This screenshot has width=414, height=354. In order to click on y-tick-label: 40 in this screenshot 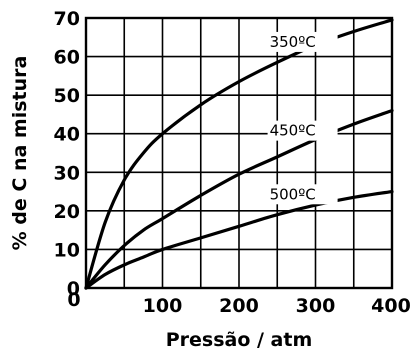, I will do `click(67, 135)`.